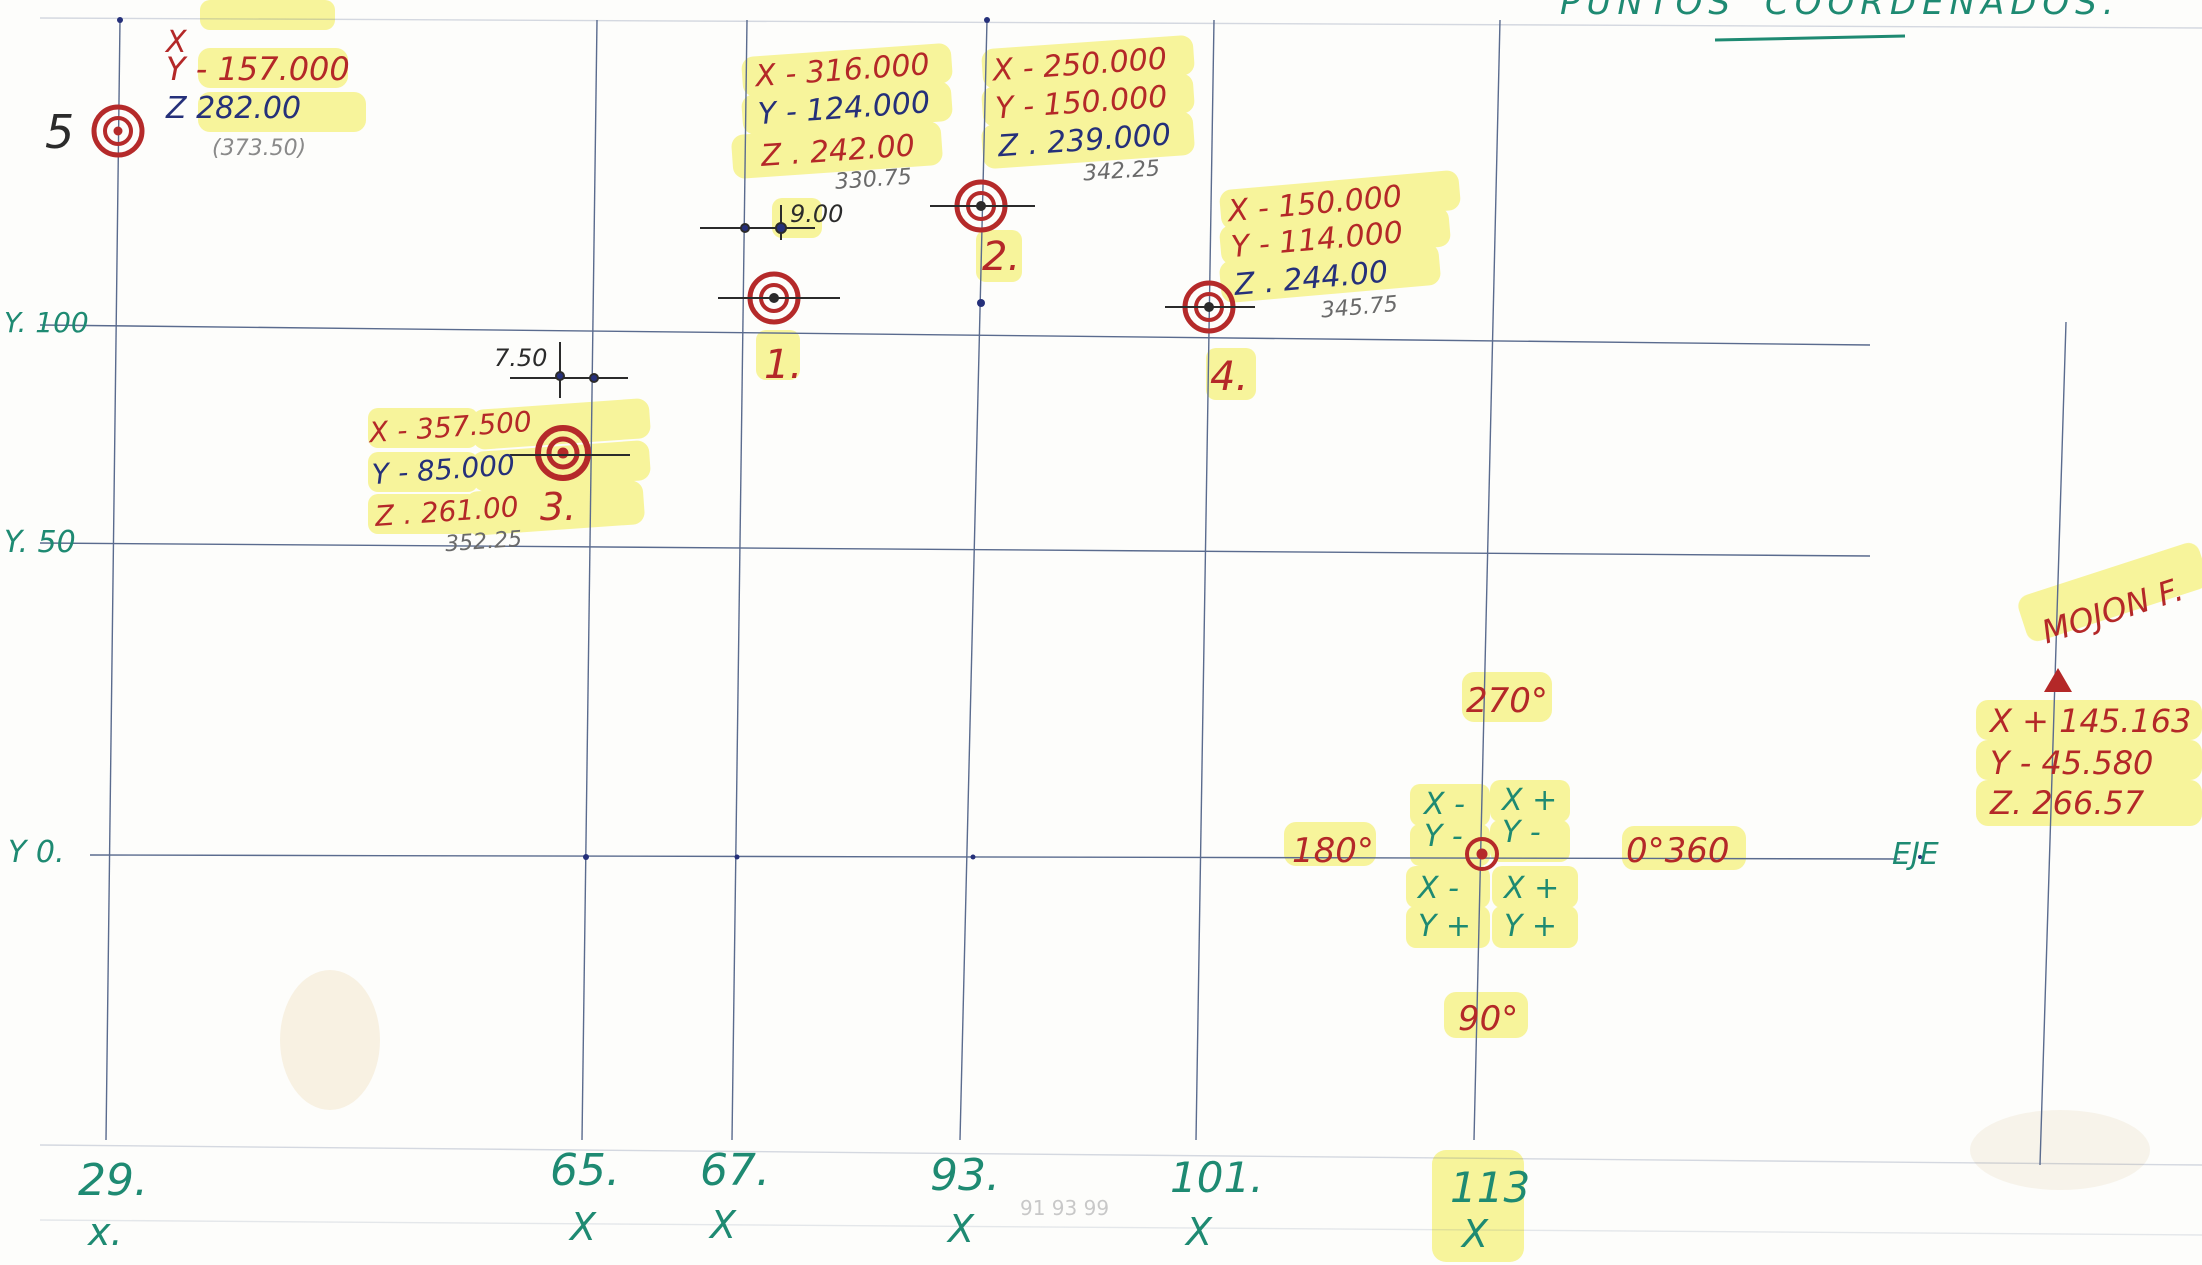 This screenshot has width=2202, height=1265. Describe the element at coordinates (258, 69) in the screenshot. I see `point-5-y: Y - 157.000` at that location.